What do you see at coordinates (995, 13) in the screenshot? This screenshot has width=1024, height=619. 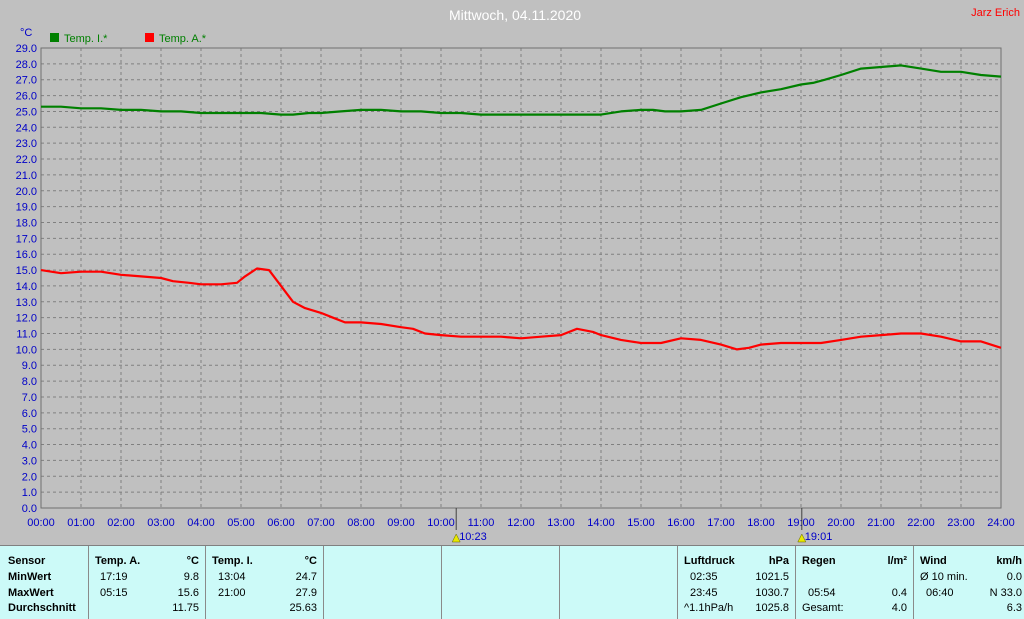 I see `chart-author: Jarz Erich` at bounding box center [995, 13].